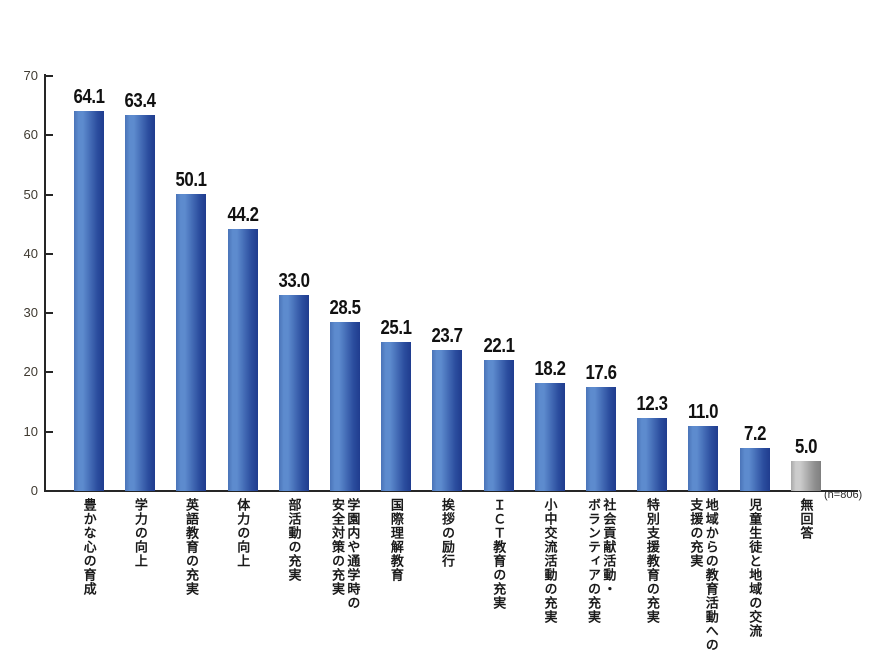  What do you see at coordinates (30, 75) in the screenshot?
I see `y-tick-label: 70` at bounding box center [30, 75].